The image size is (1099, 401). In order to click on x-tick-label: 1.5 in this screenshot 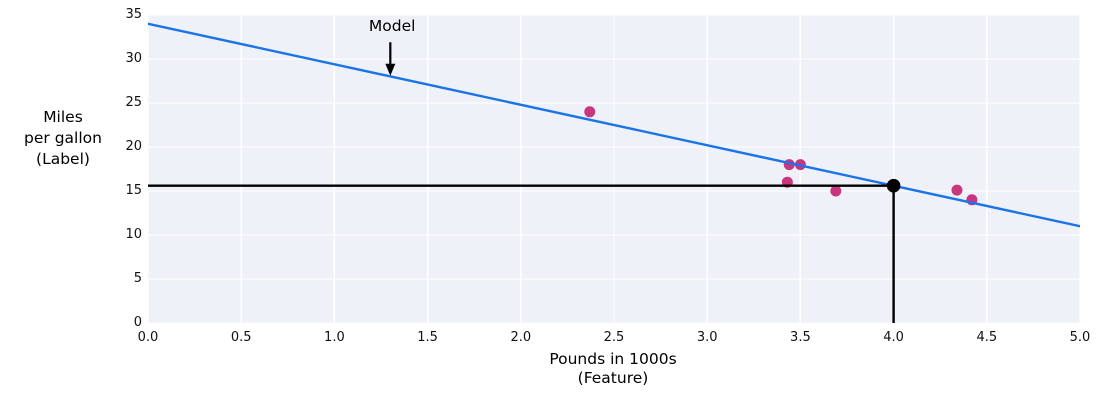, I will do `click(427, 337)`.